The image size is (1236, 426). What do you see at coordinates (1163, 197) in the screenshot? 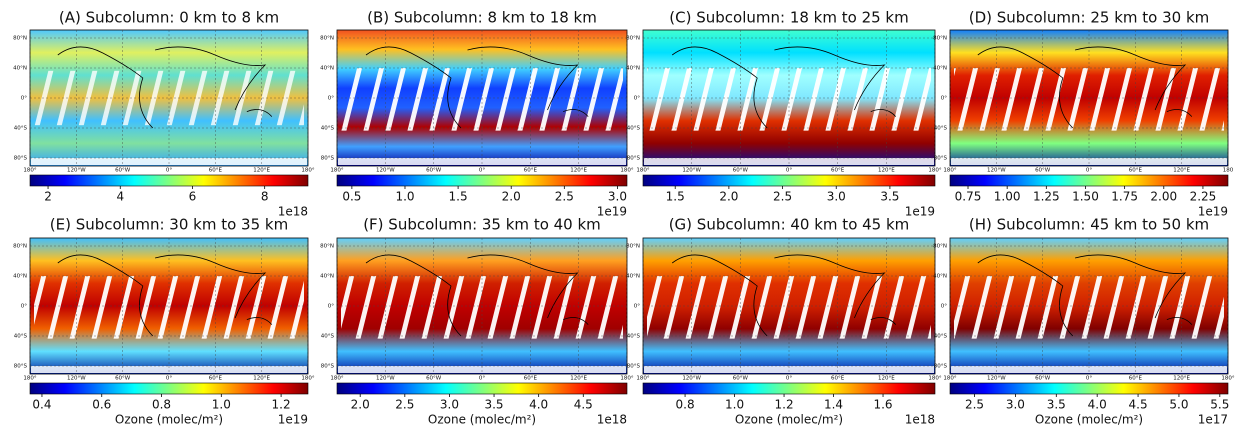
I see `colorbar-tick-label: 2.00` at bounding box center [1163, 197].